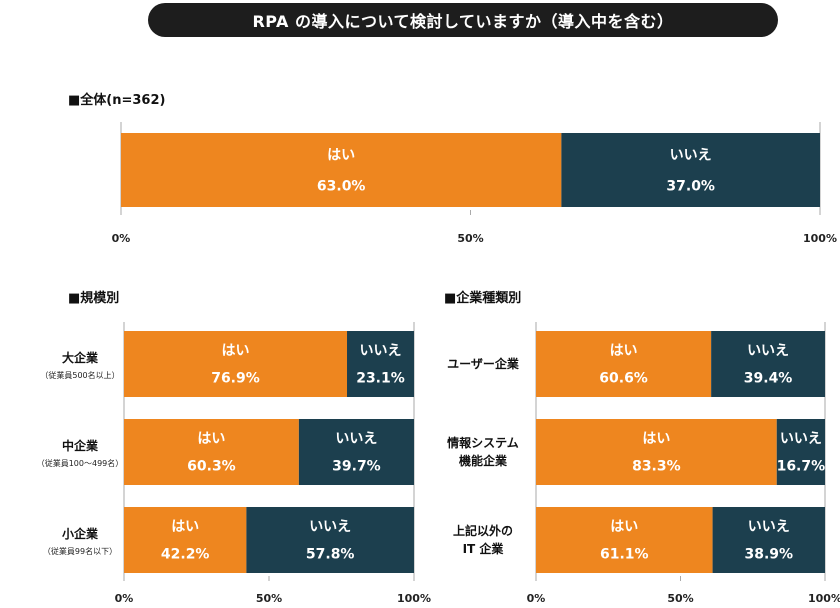  I want to click on category-label: 大企業, so click(80, 357).